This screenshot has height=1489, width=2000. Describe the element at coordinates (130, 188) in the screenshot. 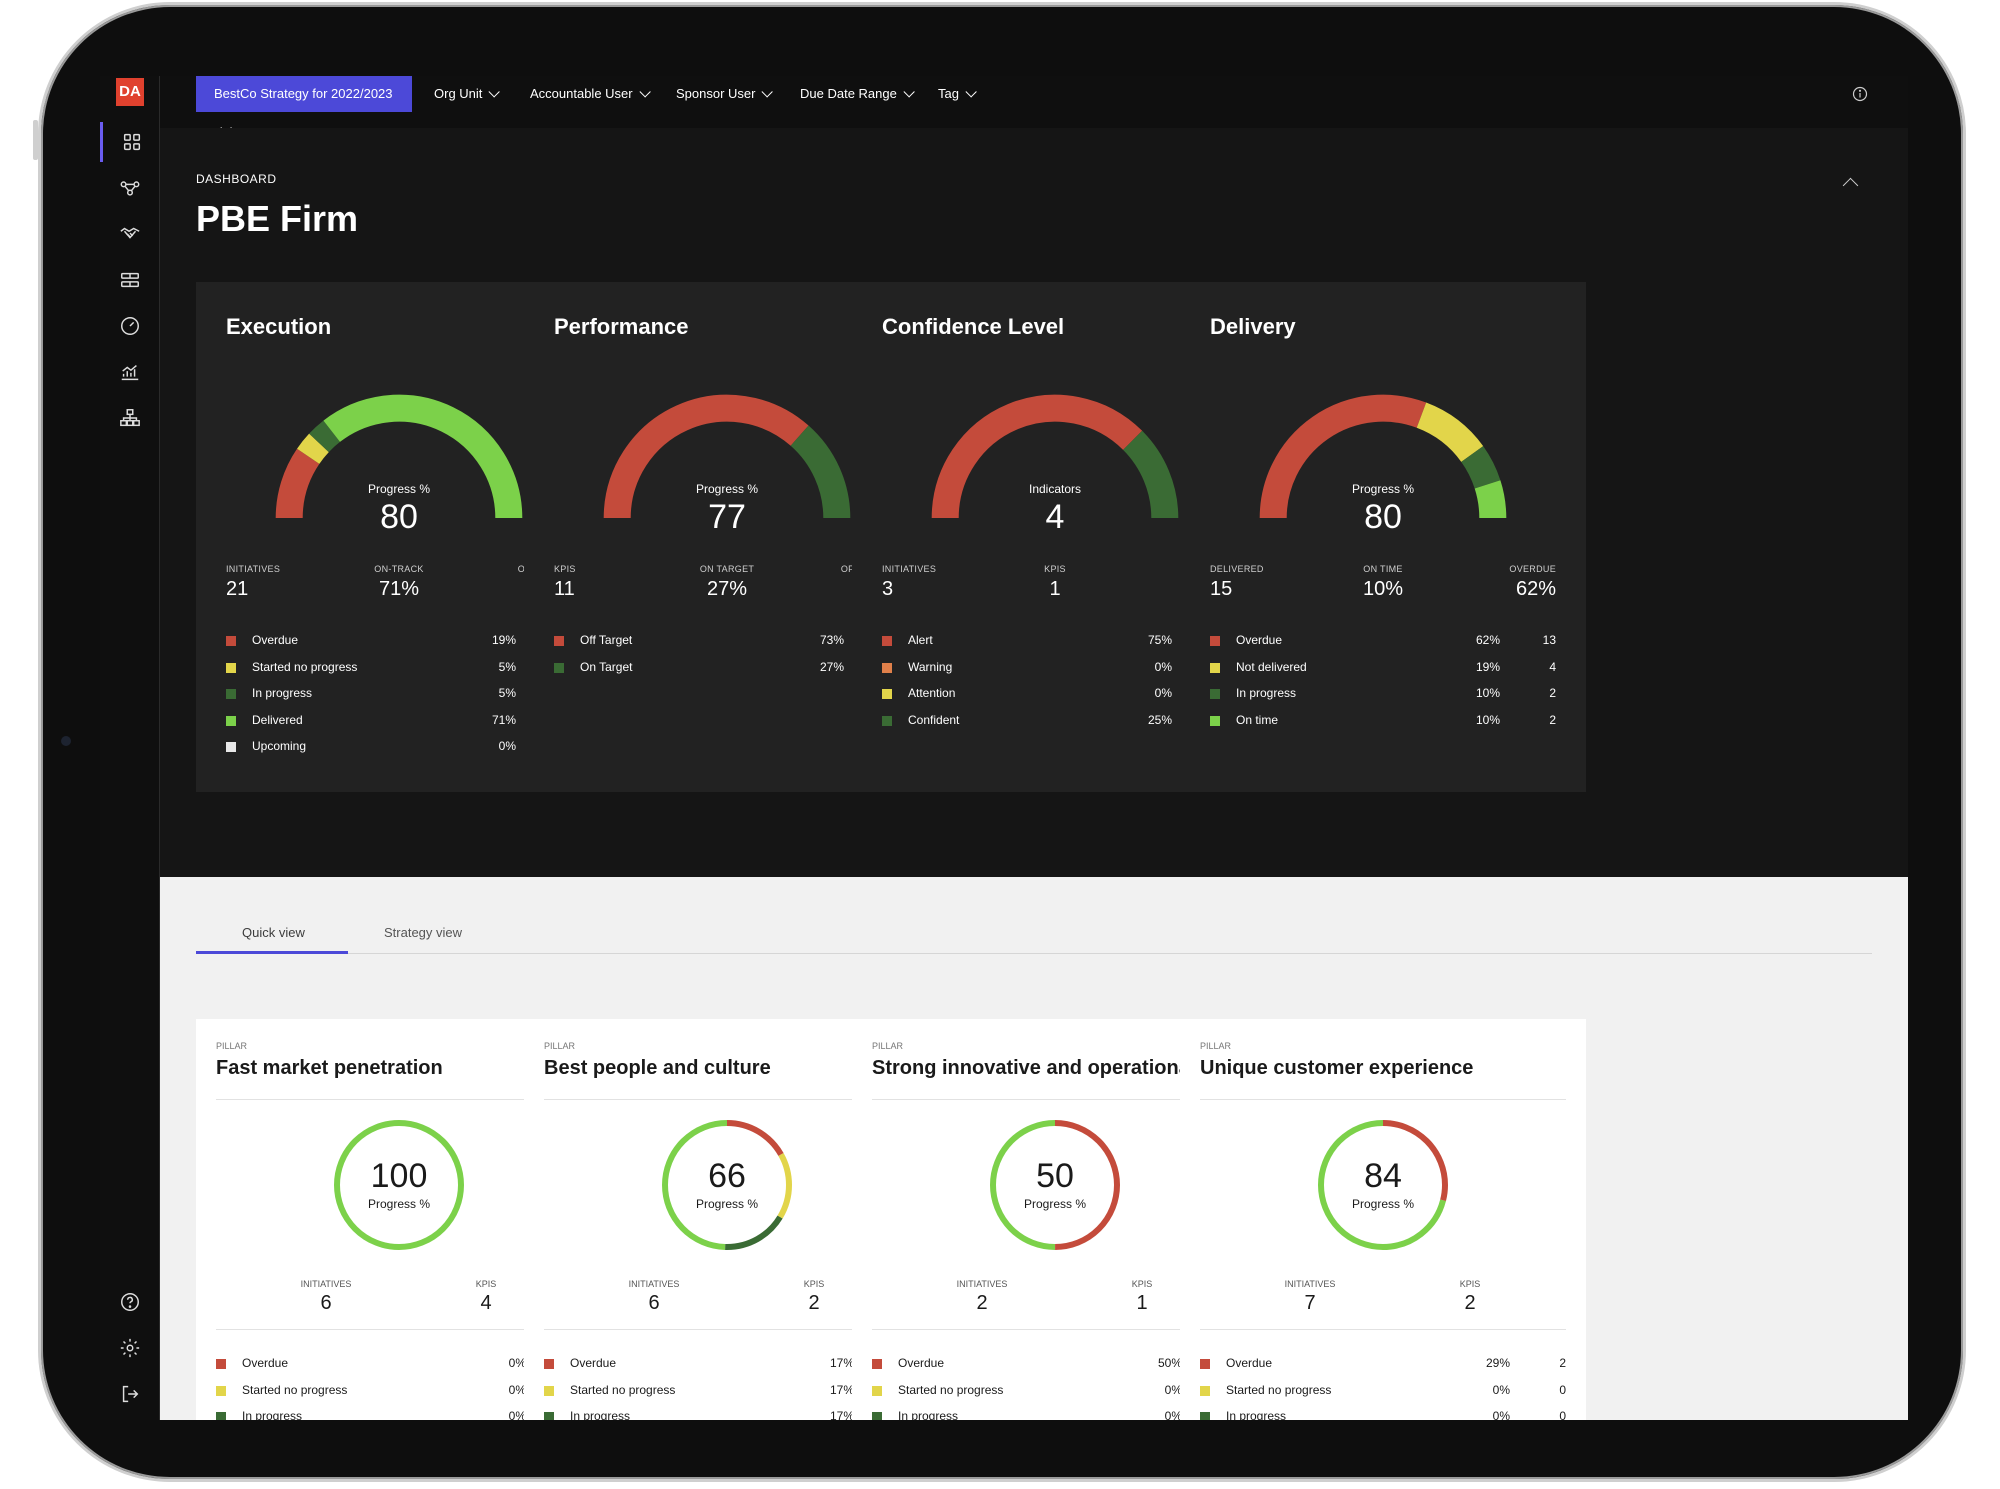

I see `sidebar-item-strategy-map` at that location.